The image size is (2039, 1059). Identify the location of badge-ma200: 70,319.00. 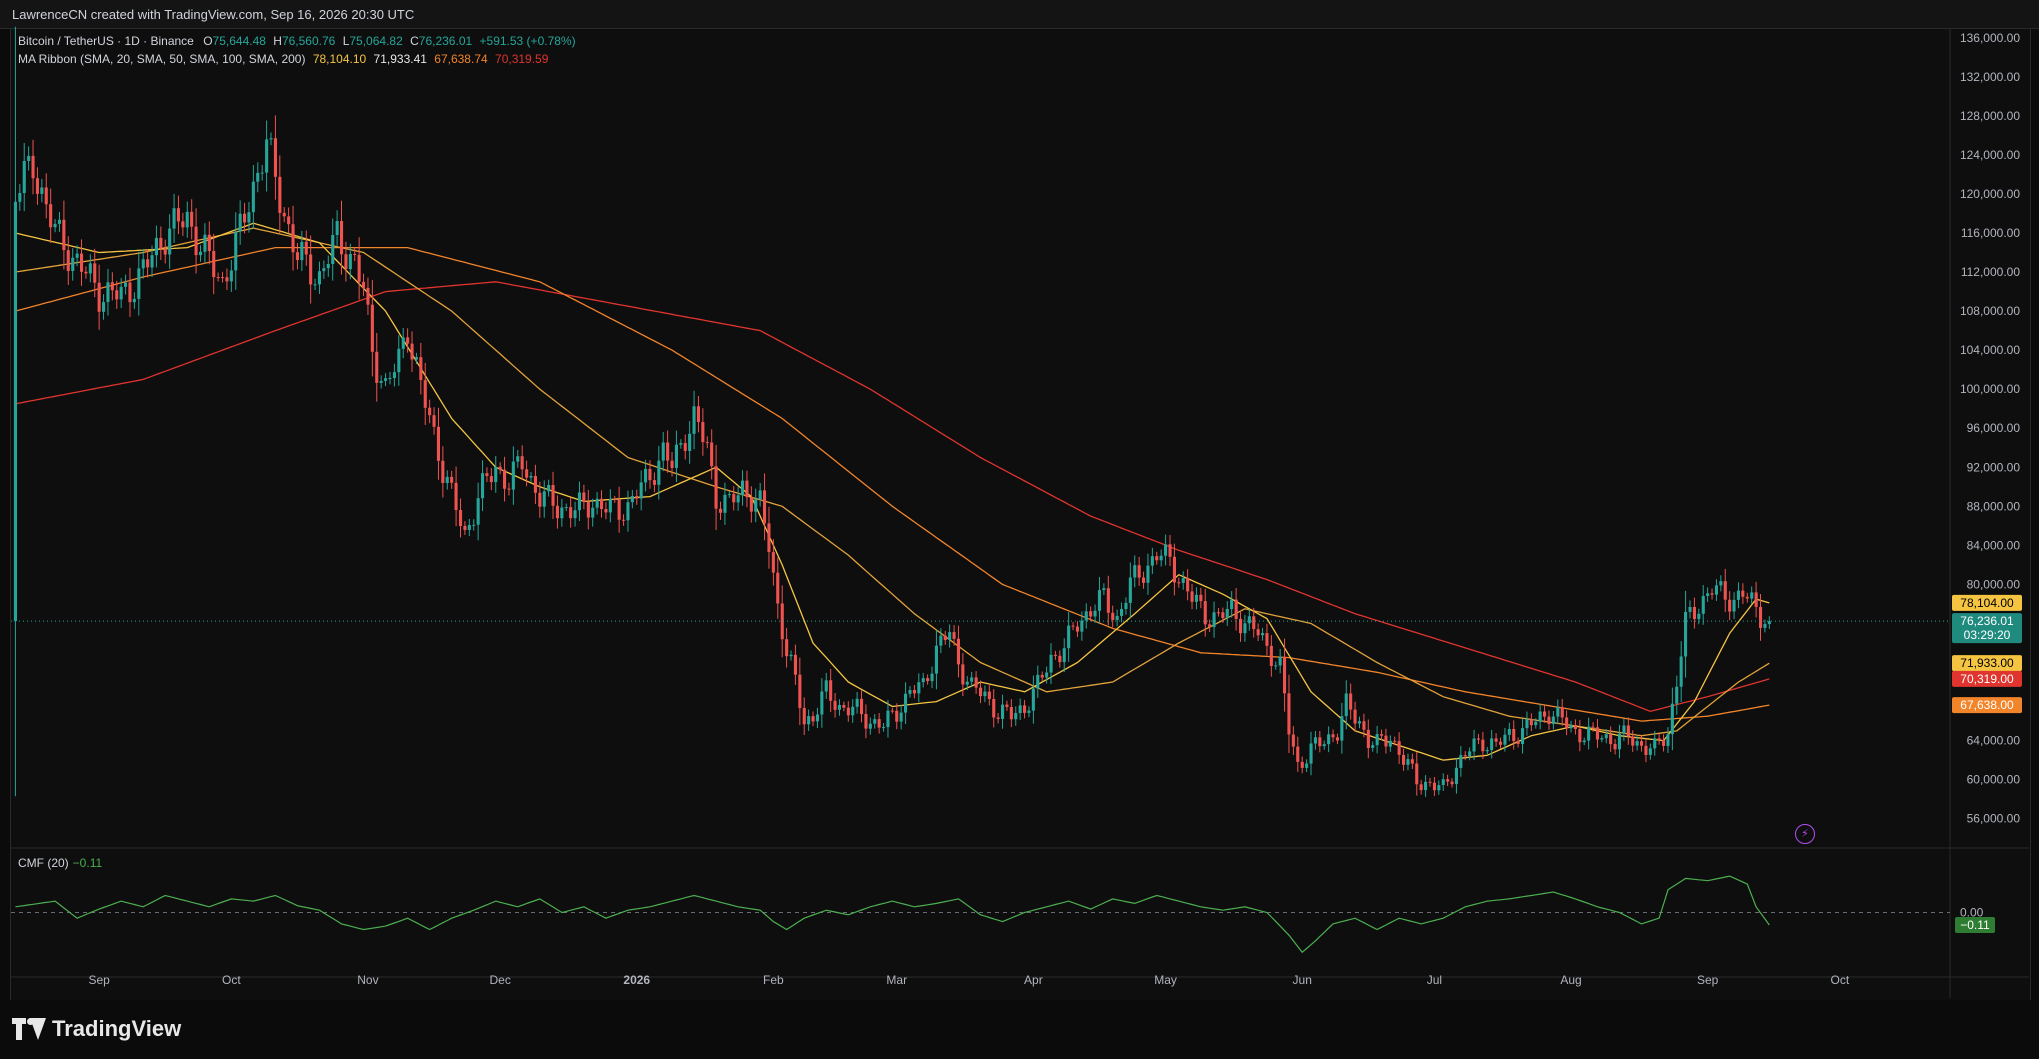
(1987, 679).